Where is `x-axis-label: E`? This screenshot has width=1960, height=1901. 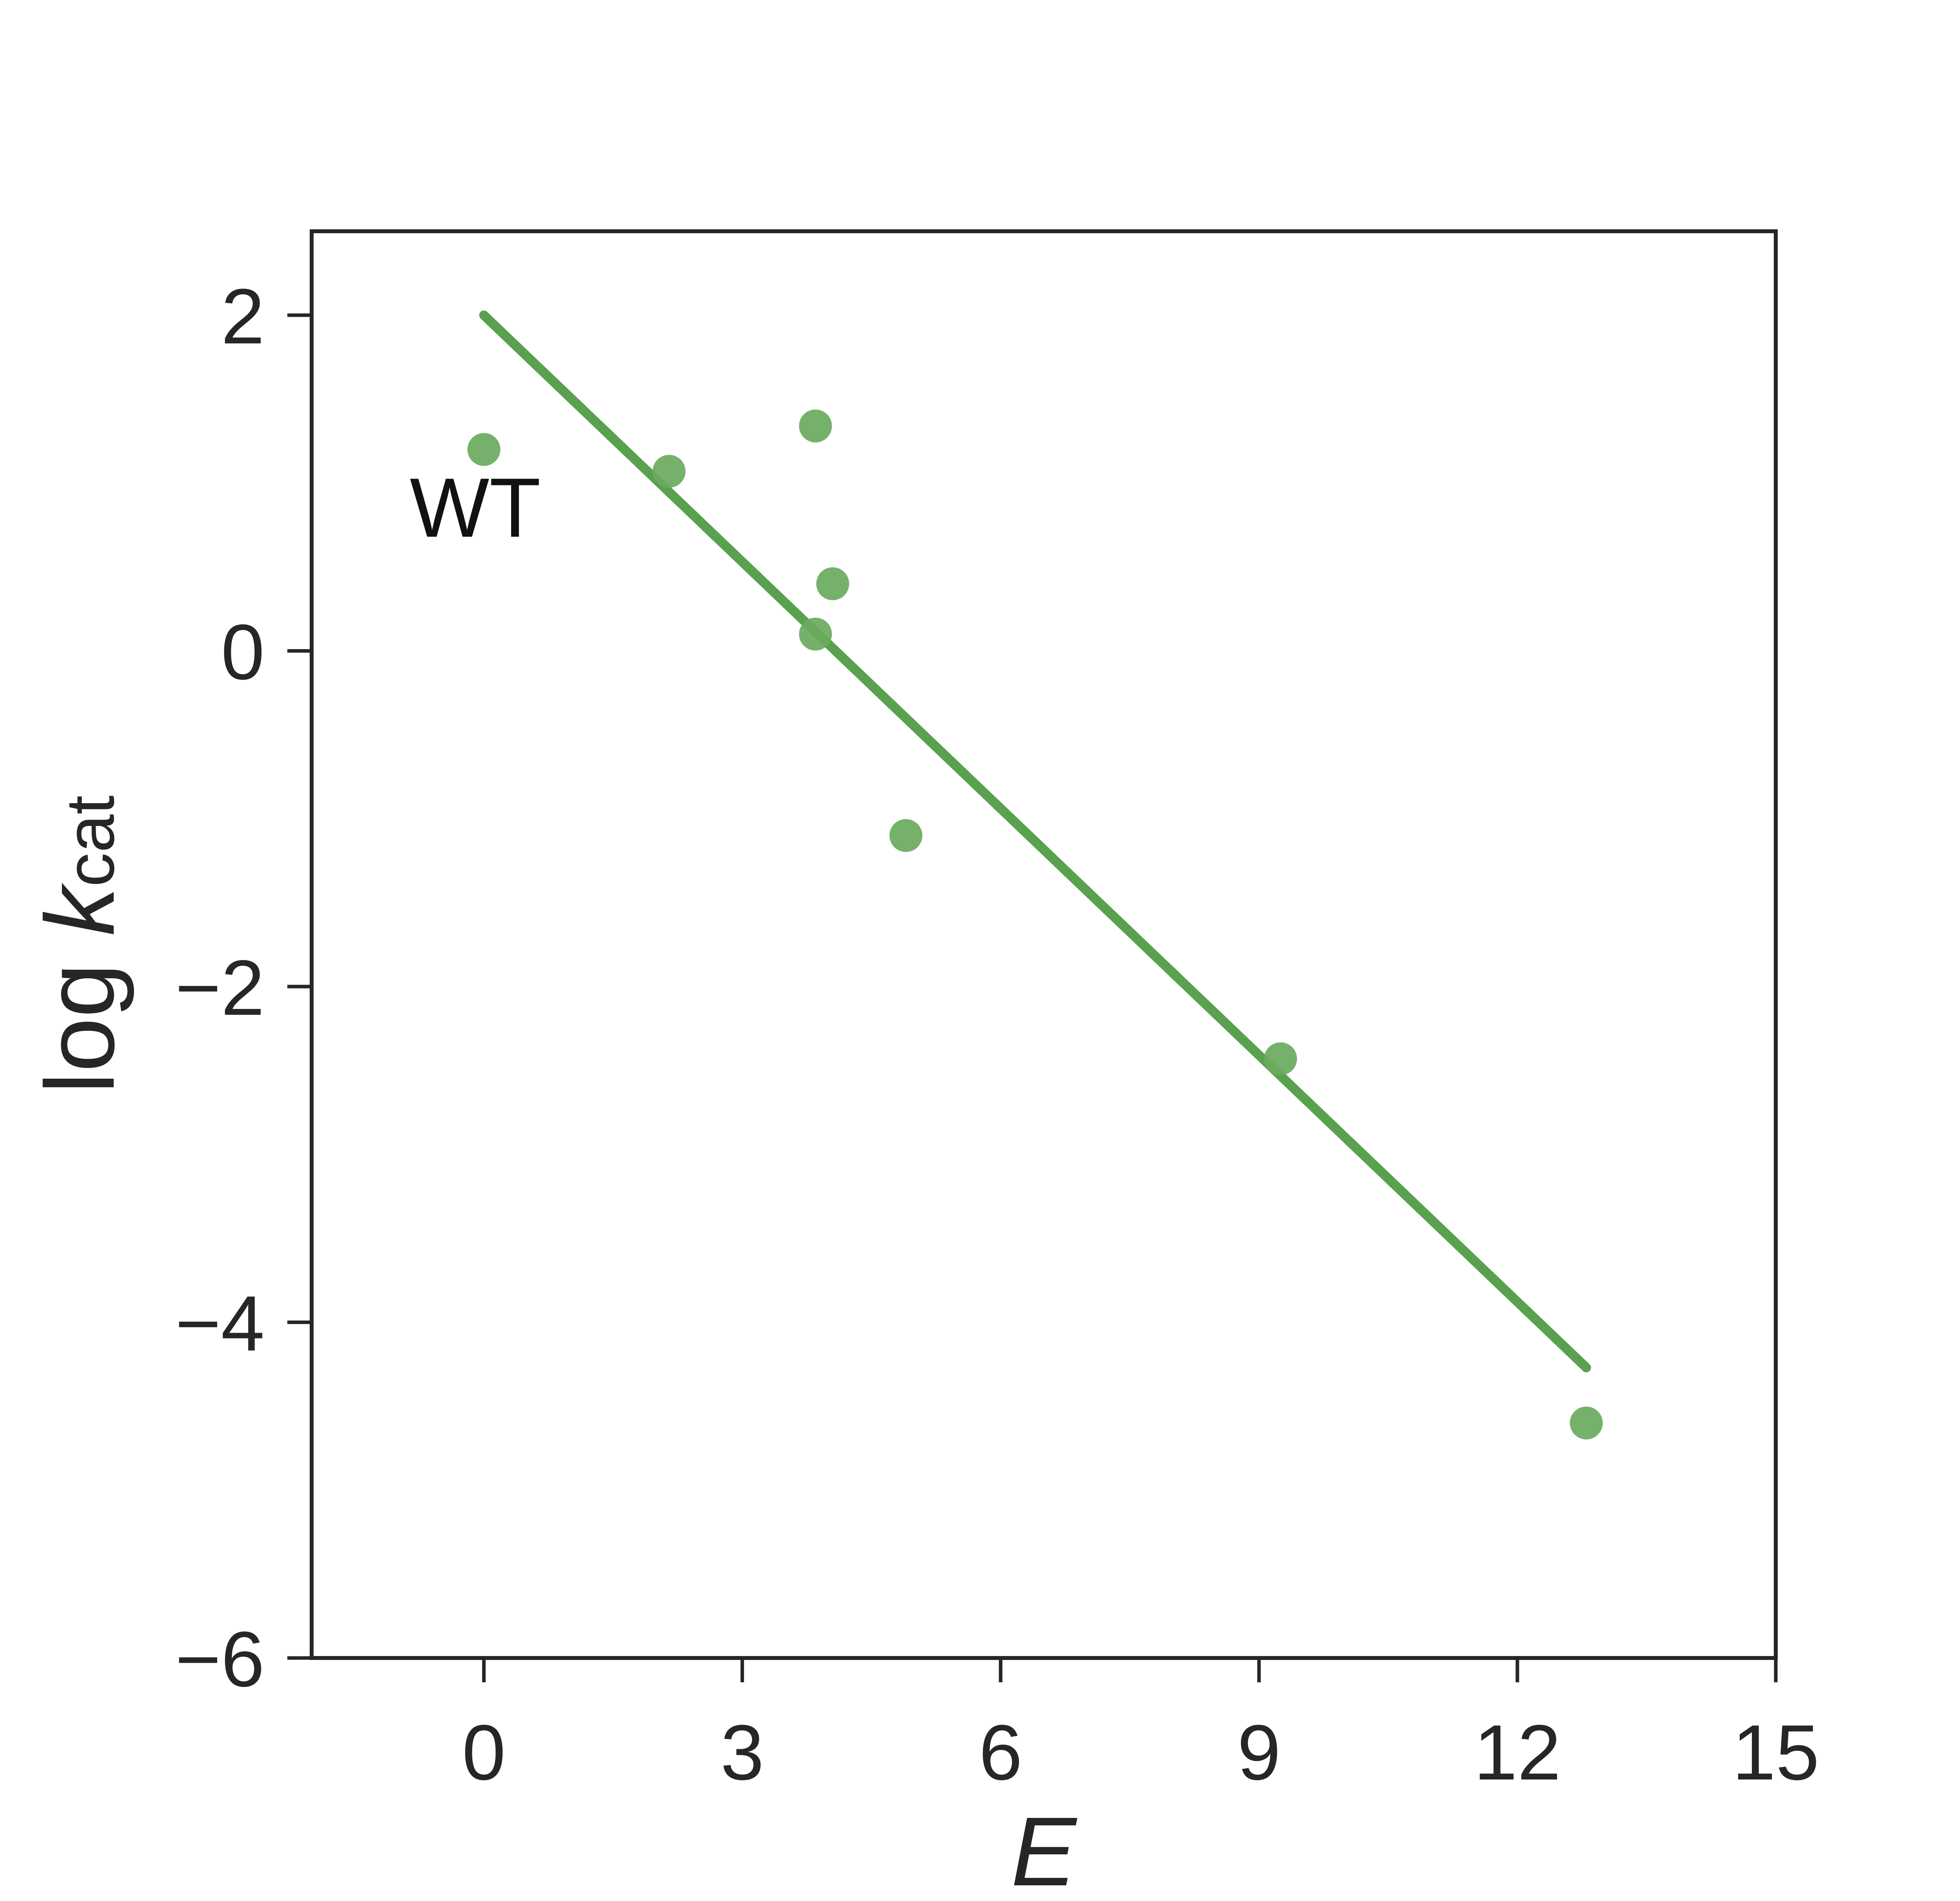
x-axis-label: E is located at coordinates (1044, 1849).